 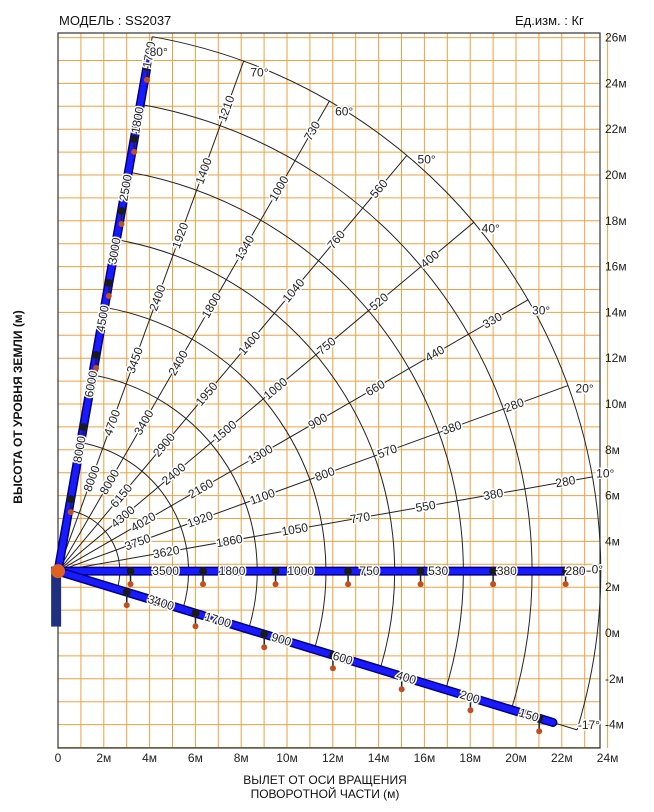 What do you see at coordinates (58, 758) in the screenshot?
I see `x-tick-label: 0` at bounding box center [58, 758].